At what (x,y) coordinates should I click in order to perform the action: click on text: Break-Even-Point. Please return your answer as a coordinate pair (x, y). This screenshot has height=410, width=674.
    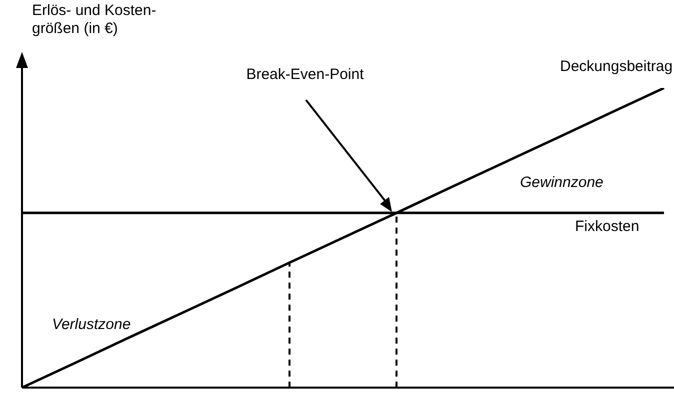
    Looking at the image, I should click on (305, 75).